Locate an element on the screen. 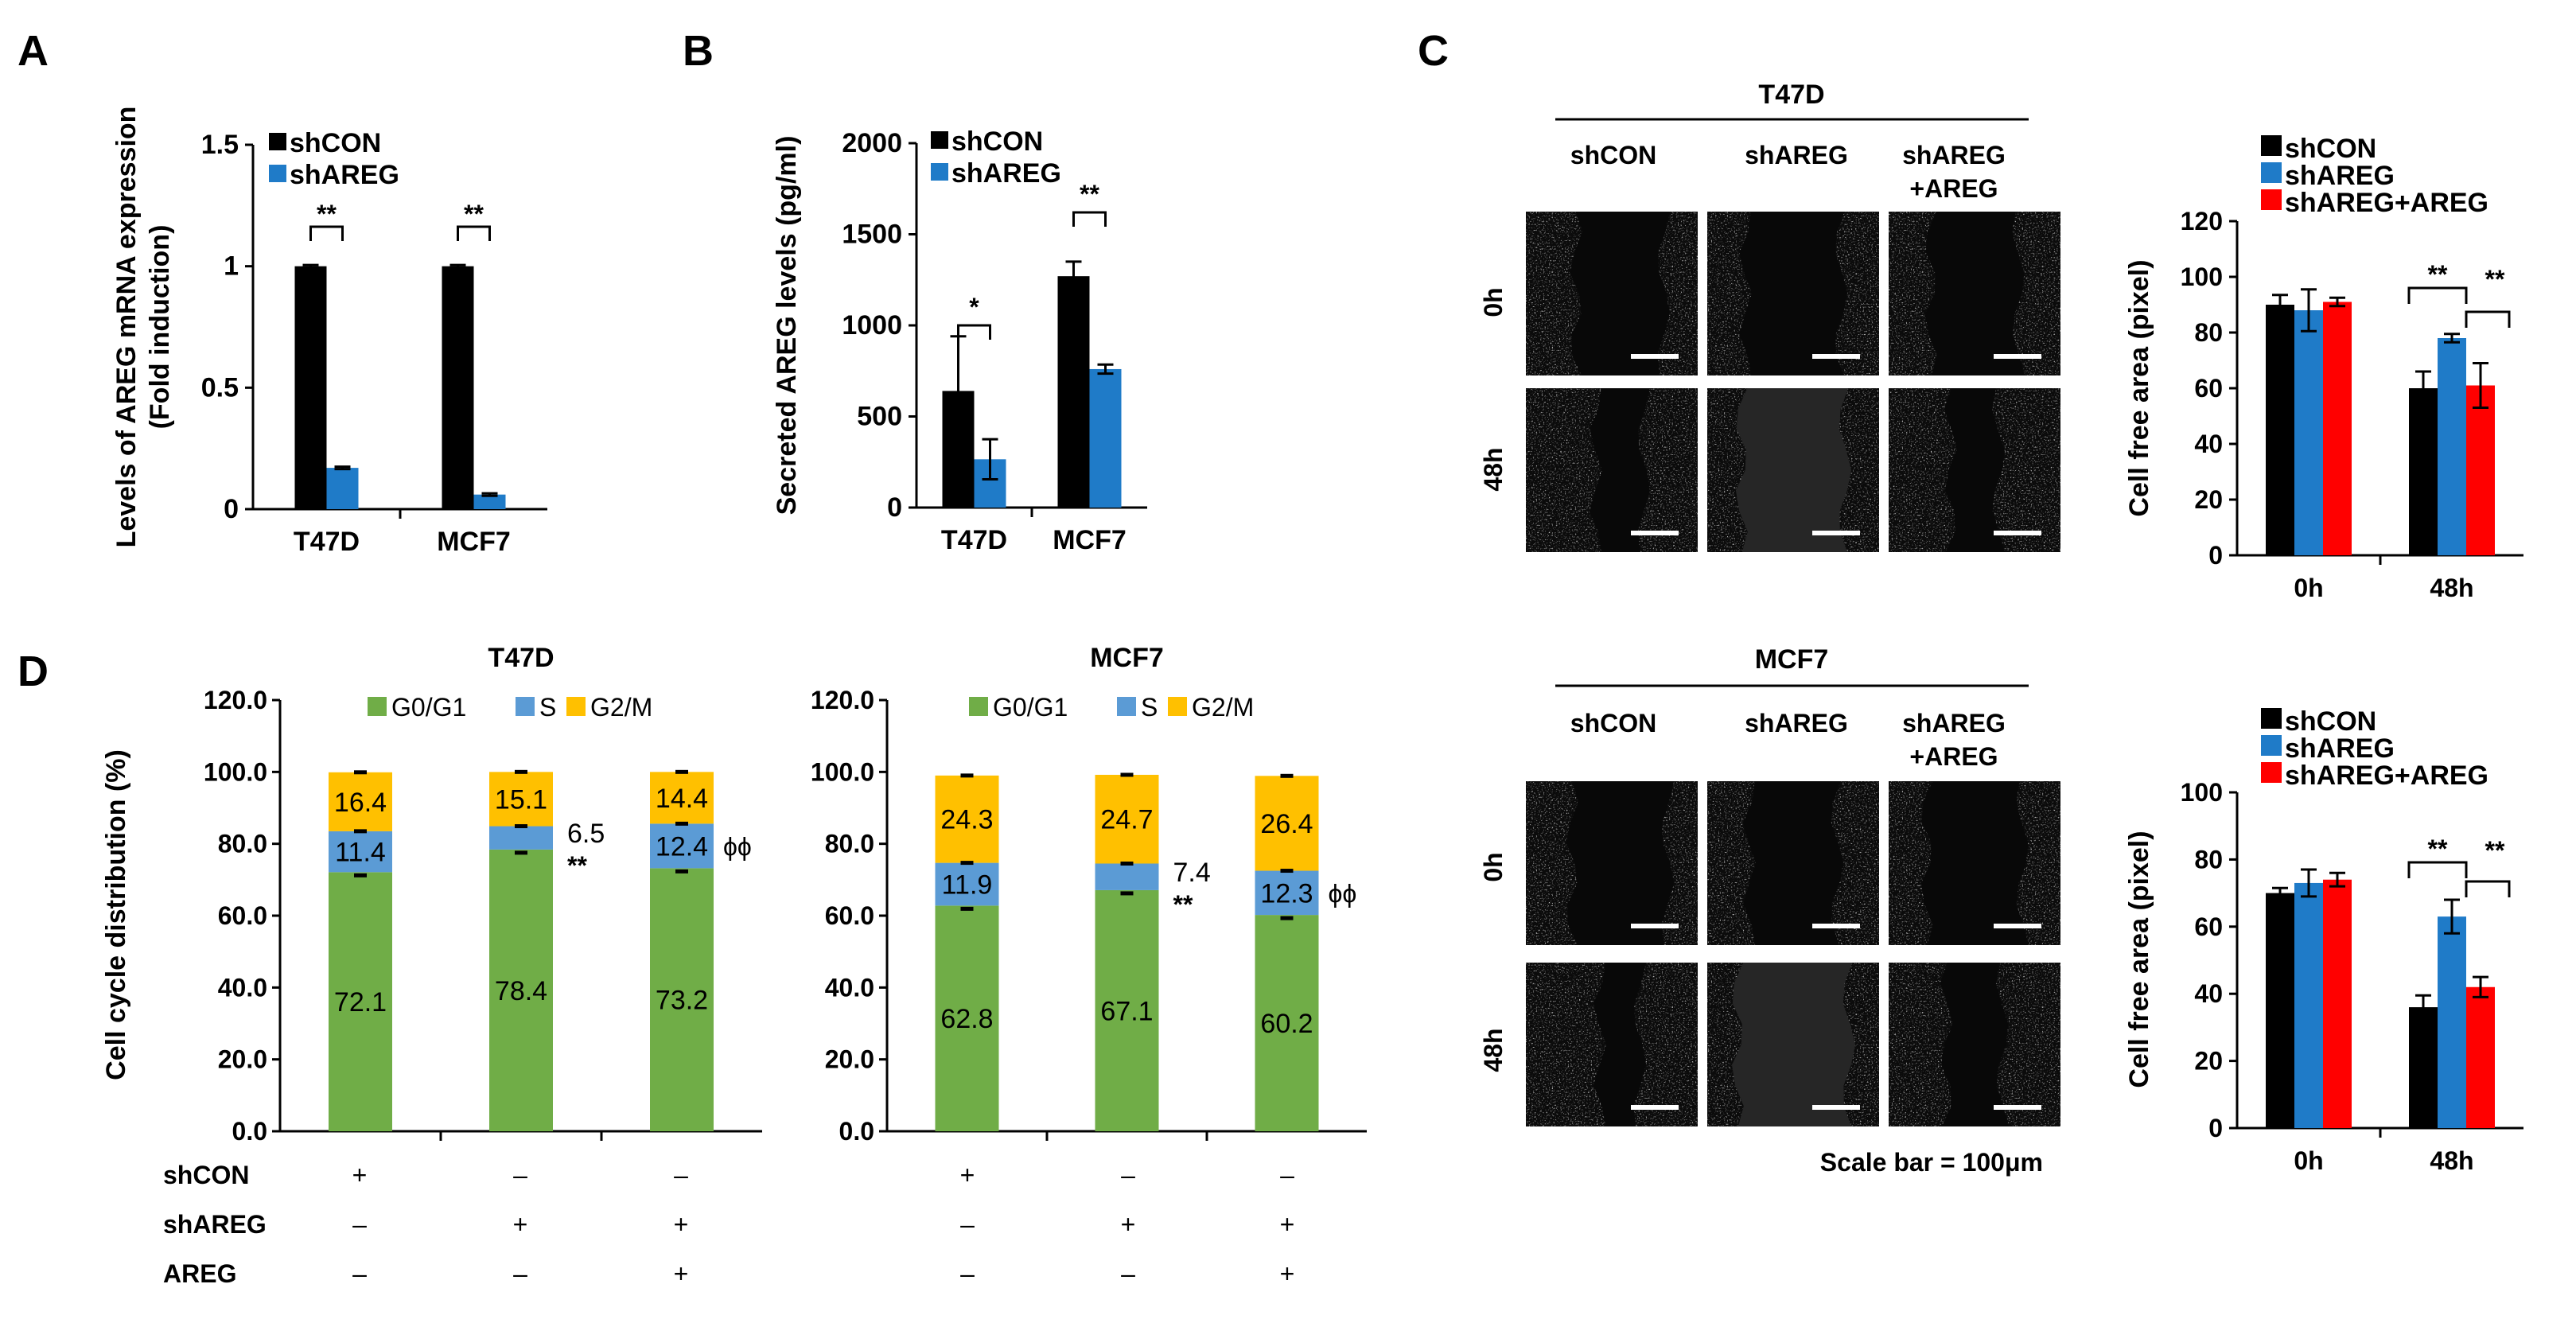  legend-label: shAREG+AREG is located at coordinates (2387, 776).